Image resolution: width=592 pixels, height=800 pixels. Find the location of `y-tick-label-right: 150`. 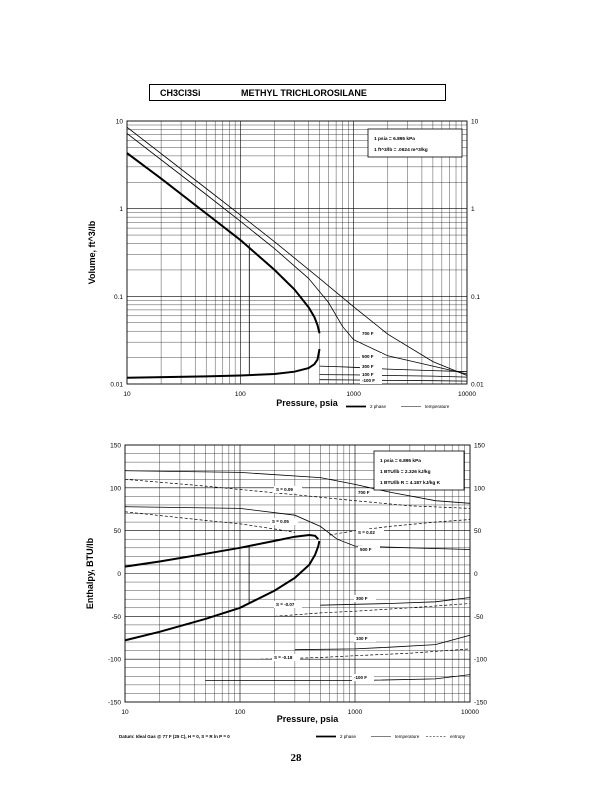

y-tick-label-right: 150 is located at coordinates (479, 446).